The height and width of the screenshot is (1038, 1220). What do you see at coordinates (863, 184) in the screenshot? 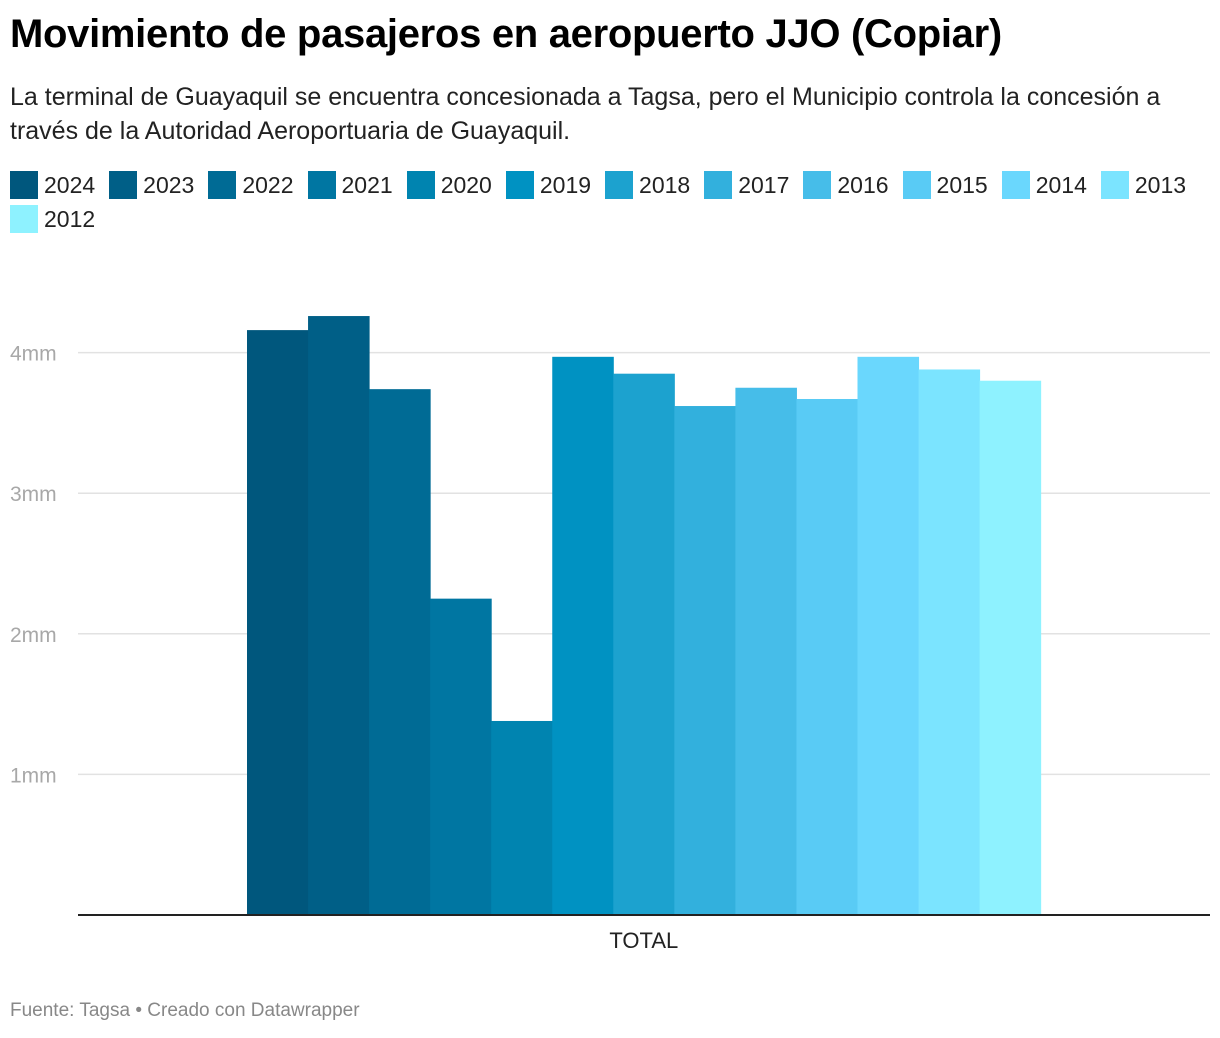
I see `legend-label: 2016` at bounding box center [863, 184].